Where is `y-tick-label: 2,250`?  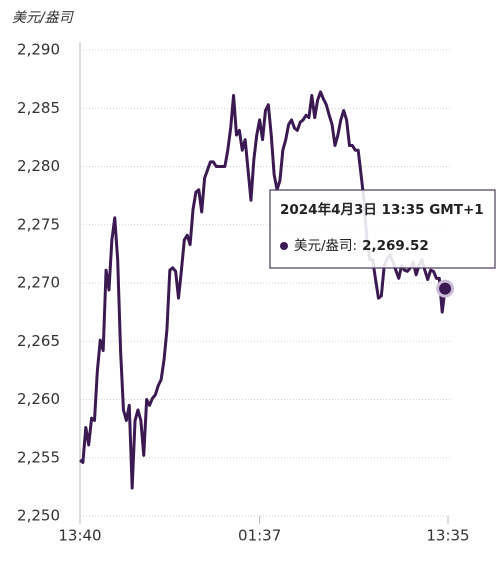 y-tick-label: 2,250 is located at coordinates (38, 516).